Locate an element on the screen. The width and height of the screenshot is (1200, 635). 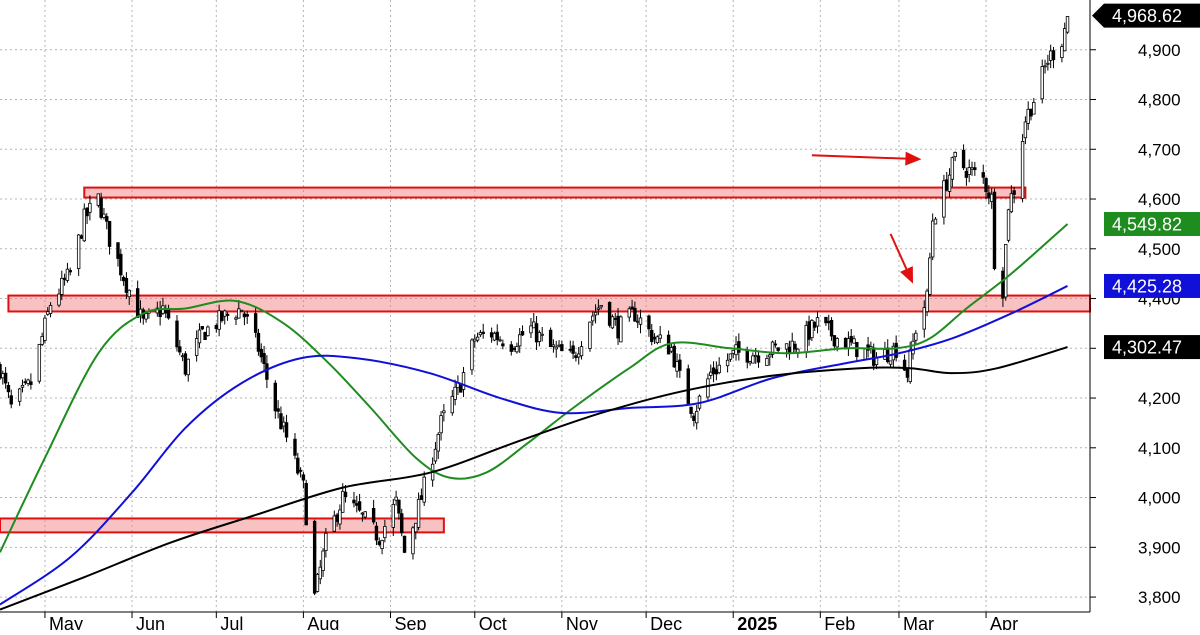
x-tick-label: Aug is located at coordinates (323, 622).